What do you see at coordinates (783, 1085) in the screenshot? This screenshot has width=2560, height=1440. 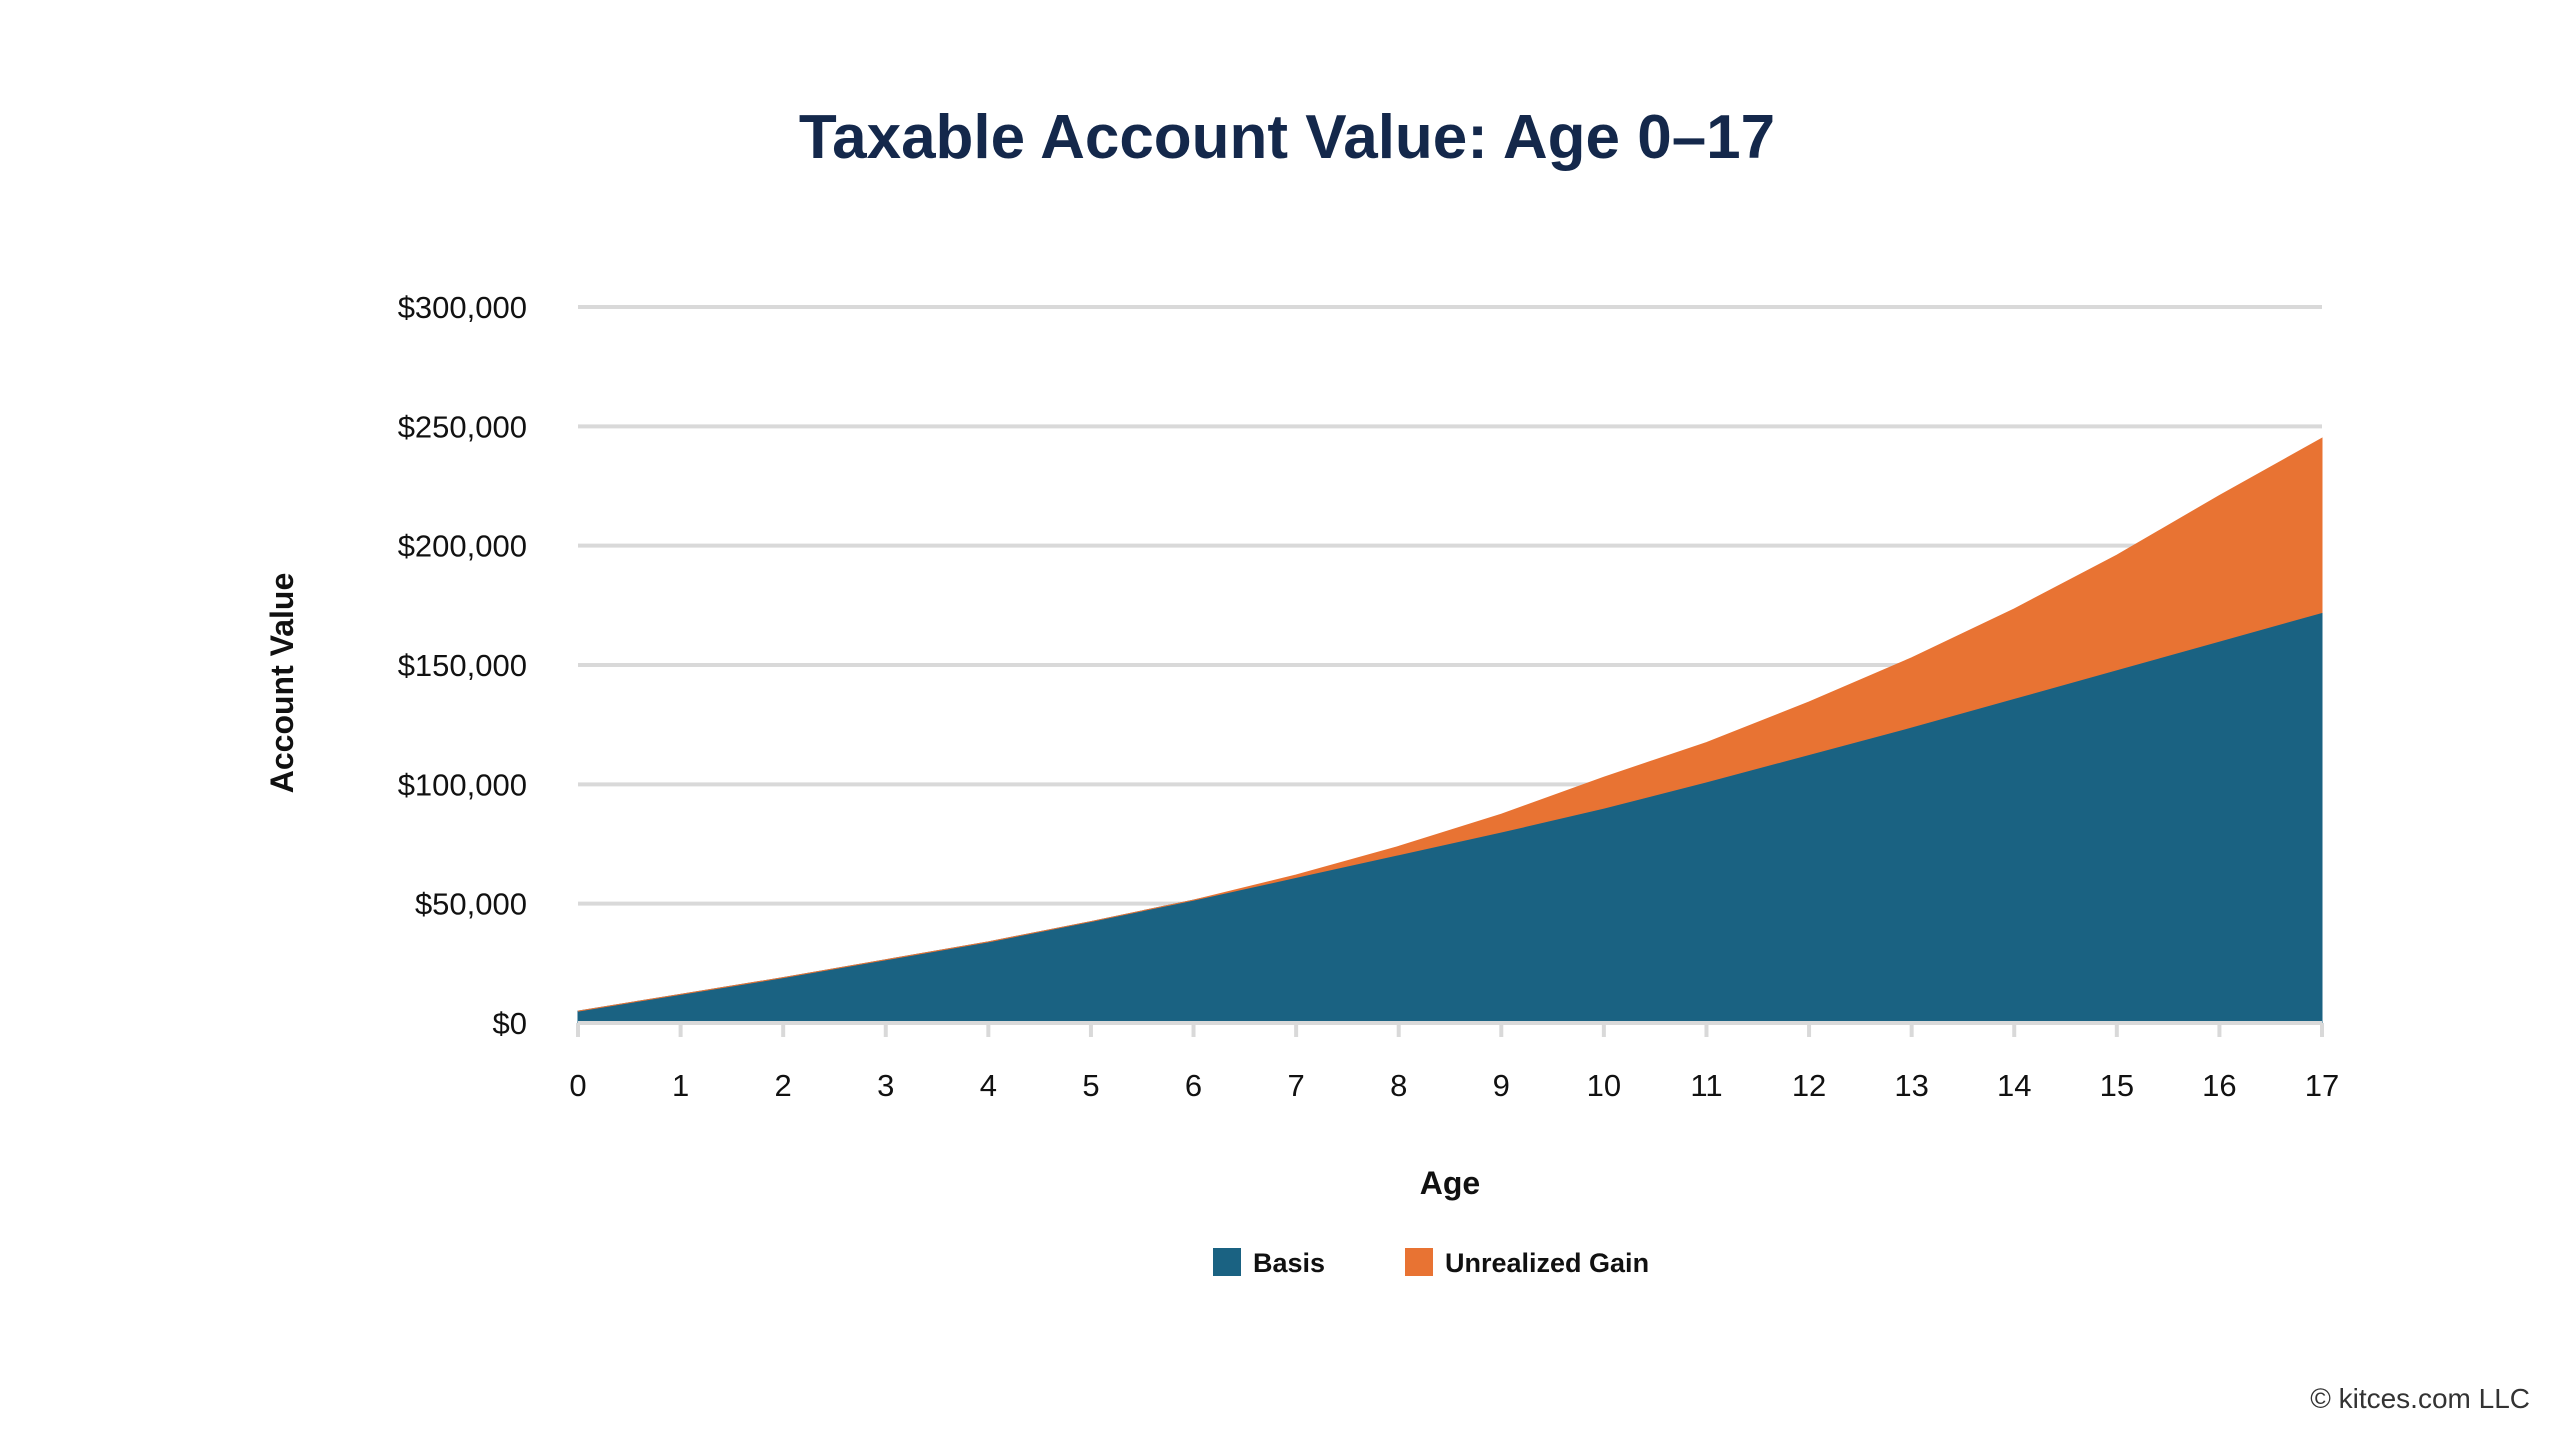 I see `x-tick-label-2: 2` at bounding box center [783, 1085].